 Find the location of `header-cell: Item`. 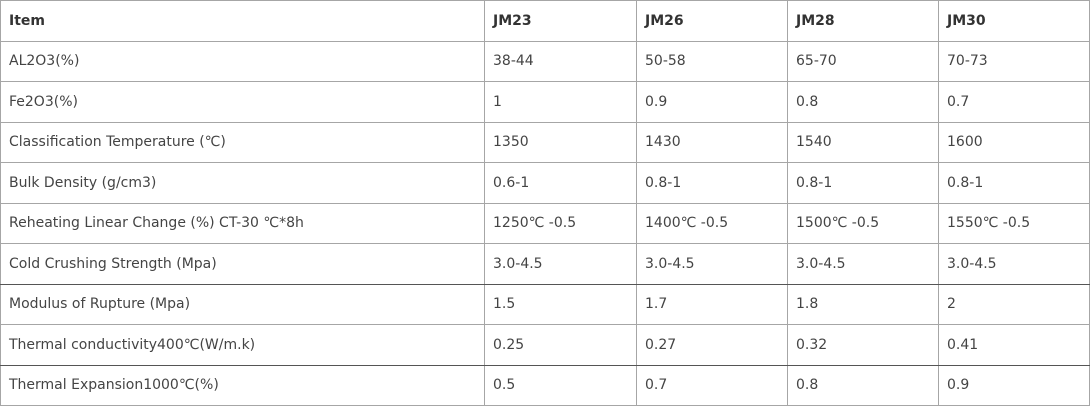

header-cell: Item is located at coordinates (242, 21).